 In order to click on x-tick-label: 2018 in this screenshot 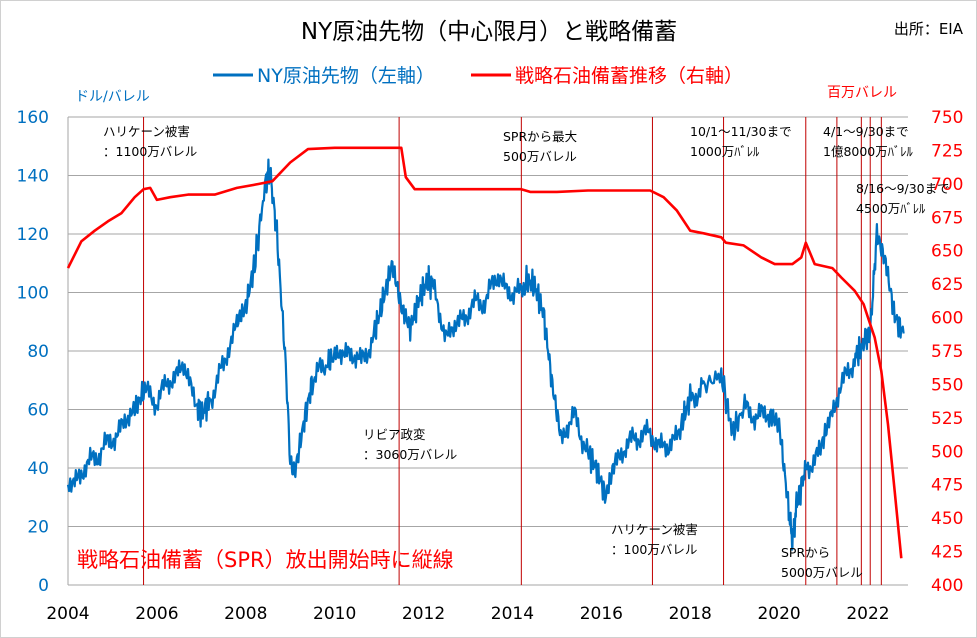, I will do `click(690, 614)`.